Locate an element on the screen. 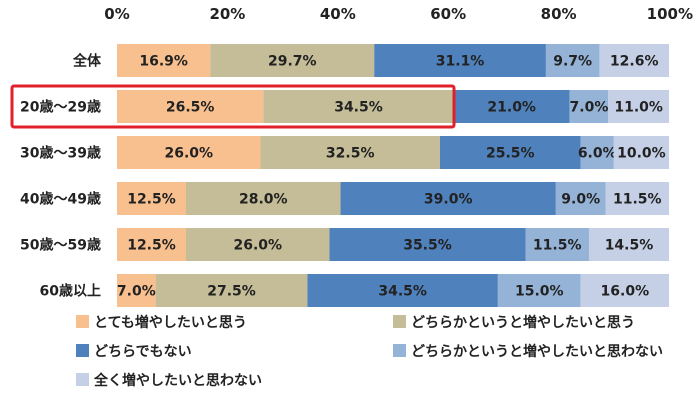 The image size is (700, 412). data-label: 21.0% is located at coordinates (511, 108).